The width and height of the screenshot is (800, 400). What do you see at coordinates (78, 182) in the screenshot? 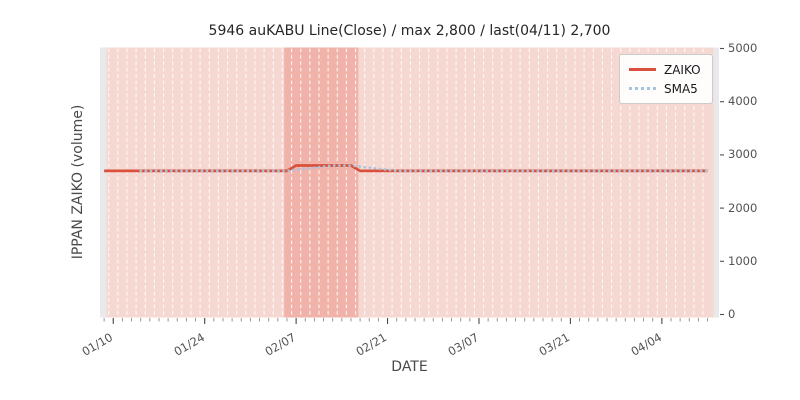
I see `y-axis-label: IPPAN ZAIKO (volume)` at bounding box center [78, 182].